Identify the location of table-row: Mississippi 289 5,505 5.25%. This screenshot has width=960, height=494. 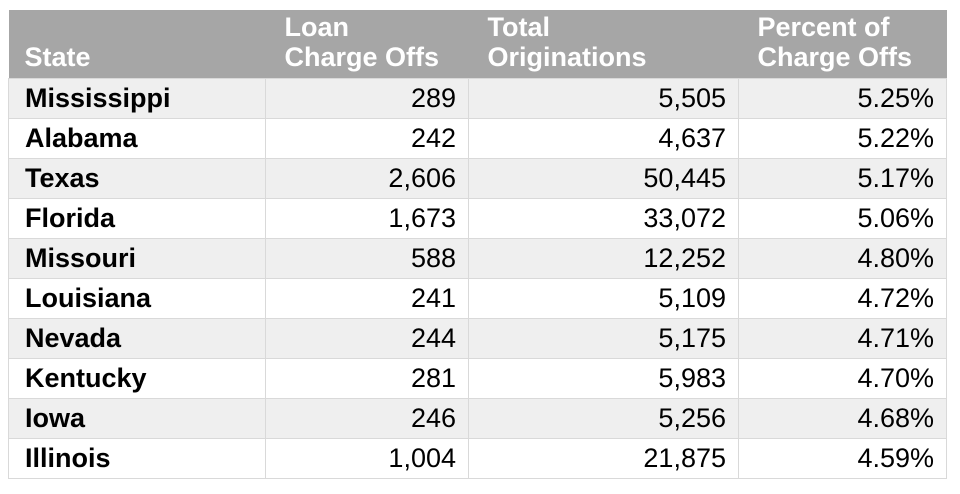
(477, 98).